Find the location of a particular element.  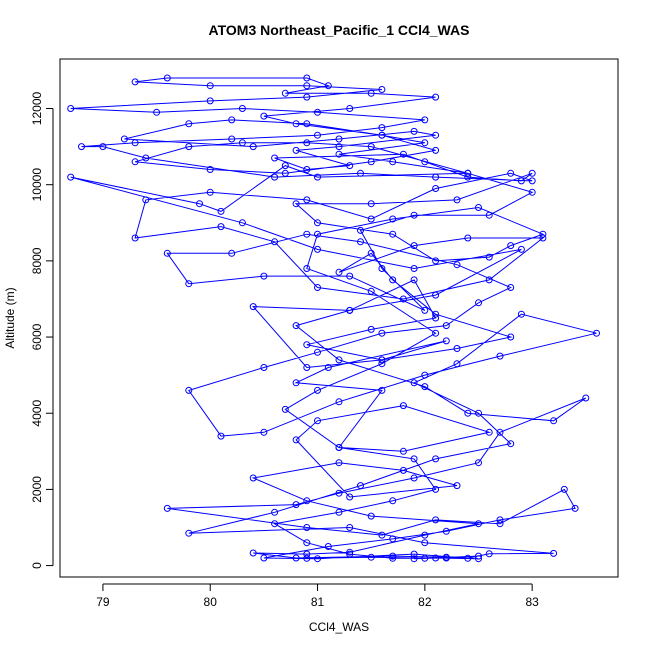

x-tick-label: 83 is located at coordinates (532, 602).